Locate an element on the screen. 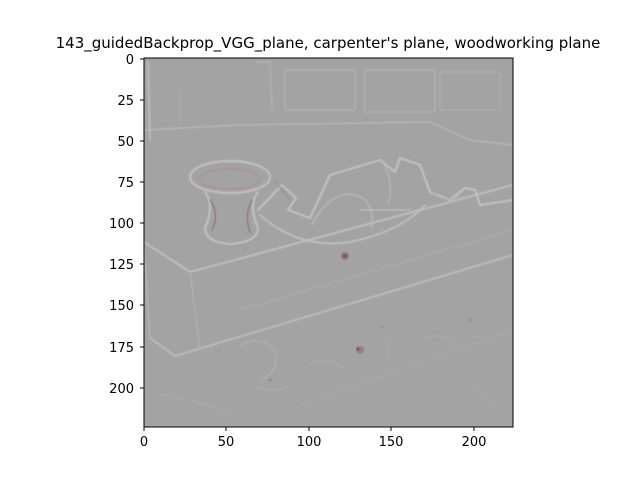 The height and width of the screenshot is (480, 640). y-axis: 0 25 50 75 100 125 150 175 200 is located at coordinates (126, 225).